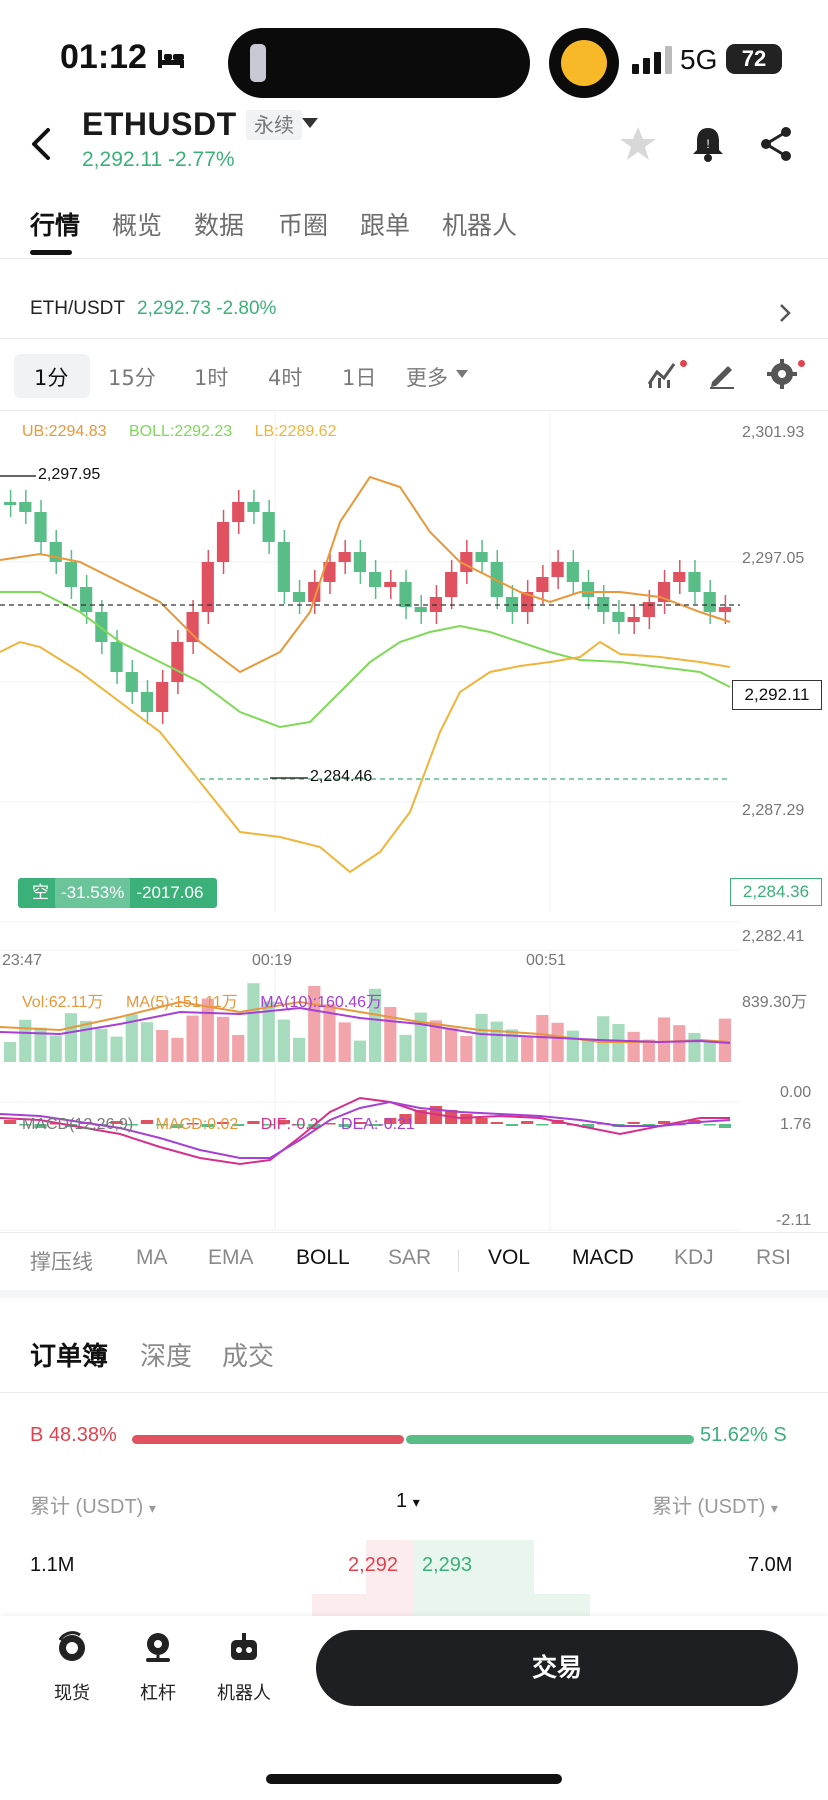 This screenshot has height=1800, width=828. Describe the element at coordinates (662, 374) in the screenshot. I see `indicator-icon` at that location.